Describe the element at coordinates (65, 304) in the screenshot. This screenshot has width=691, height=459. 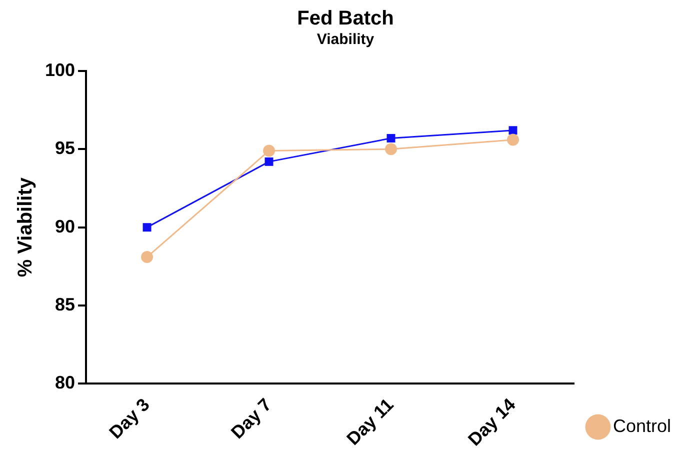
I see `y-tick-label: 85` at that location.